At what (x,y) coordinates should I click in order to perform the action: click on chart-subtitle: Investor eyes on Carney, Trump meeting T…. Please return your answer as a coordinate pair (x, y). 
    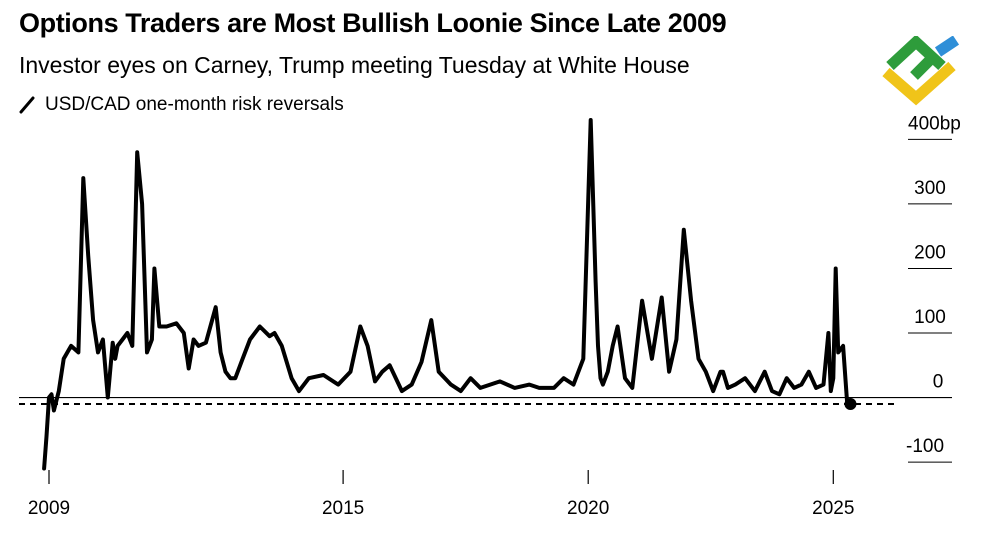
    Looking at the image, I should click on (354, 65).